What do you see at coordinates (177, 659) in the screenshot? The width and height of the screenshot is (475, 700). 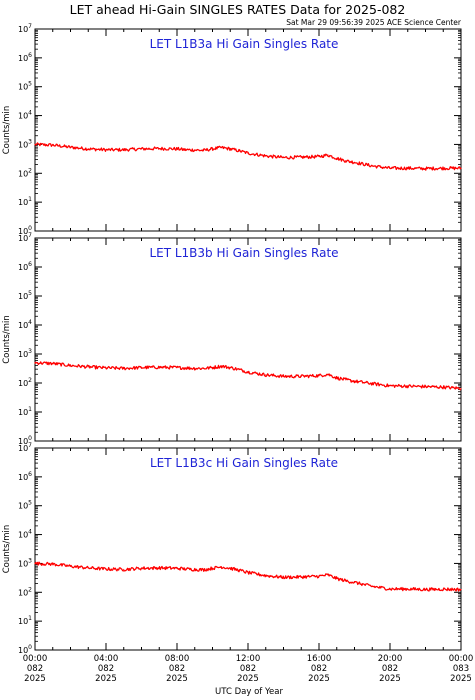 I see `x-tick-label: 08:00` at bounding box center [177, 659].